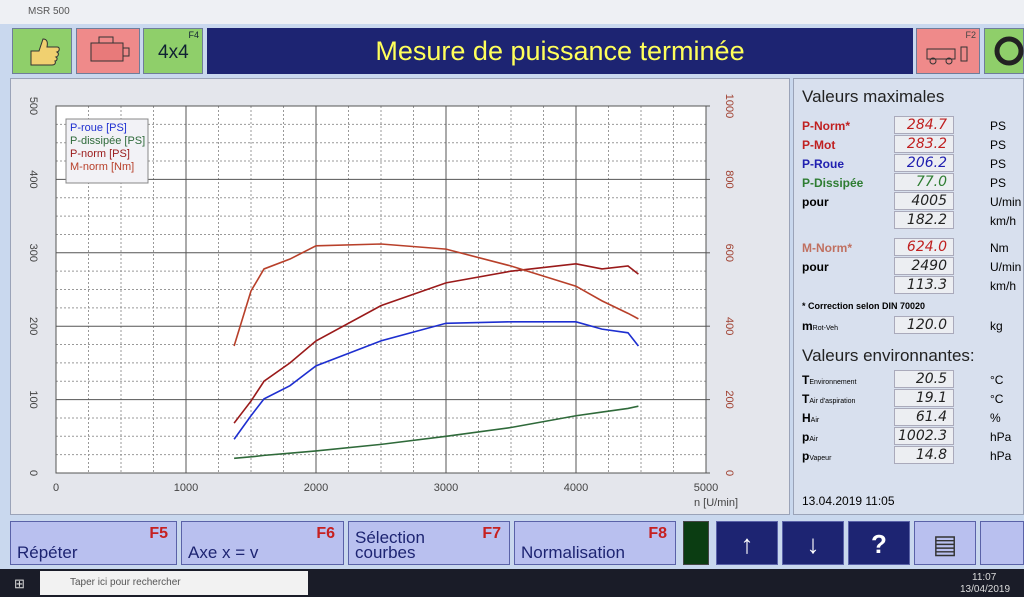  Describe the element at coordinates (33, 473) in the screenshot. I see `y-tick-label: 0` at that location.